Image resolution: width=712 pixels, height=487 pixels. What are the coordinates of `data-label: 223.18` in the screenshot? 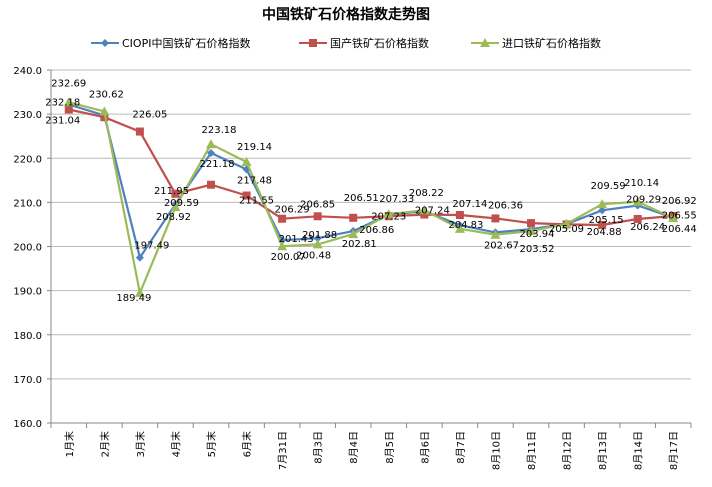 It's located at (219, 130).